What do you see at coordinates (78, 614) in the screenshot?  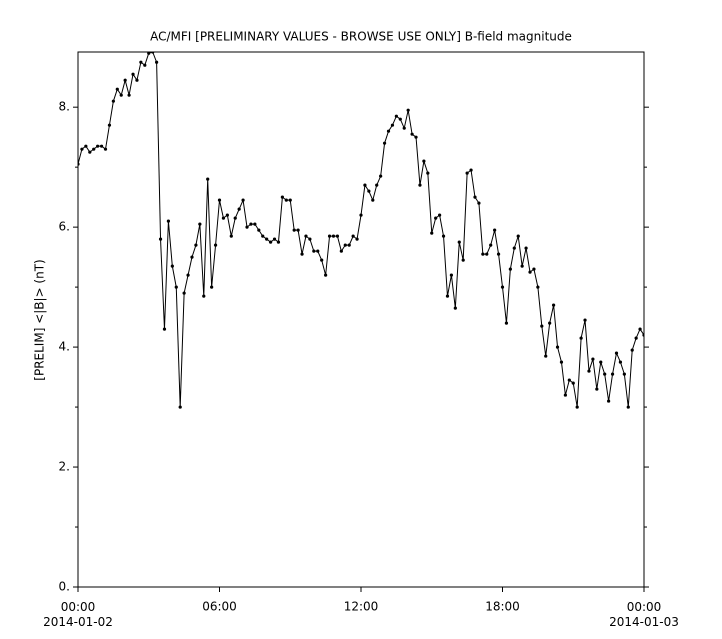 I see `x-tick-label: 00:00 2014-01-02` at bounding box center [78, 614].